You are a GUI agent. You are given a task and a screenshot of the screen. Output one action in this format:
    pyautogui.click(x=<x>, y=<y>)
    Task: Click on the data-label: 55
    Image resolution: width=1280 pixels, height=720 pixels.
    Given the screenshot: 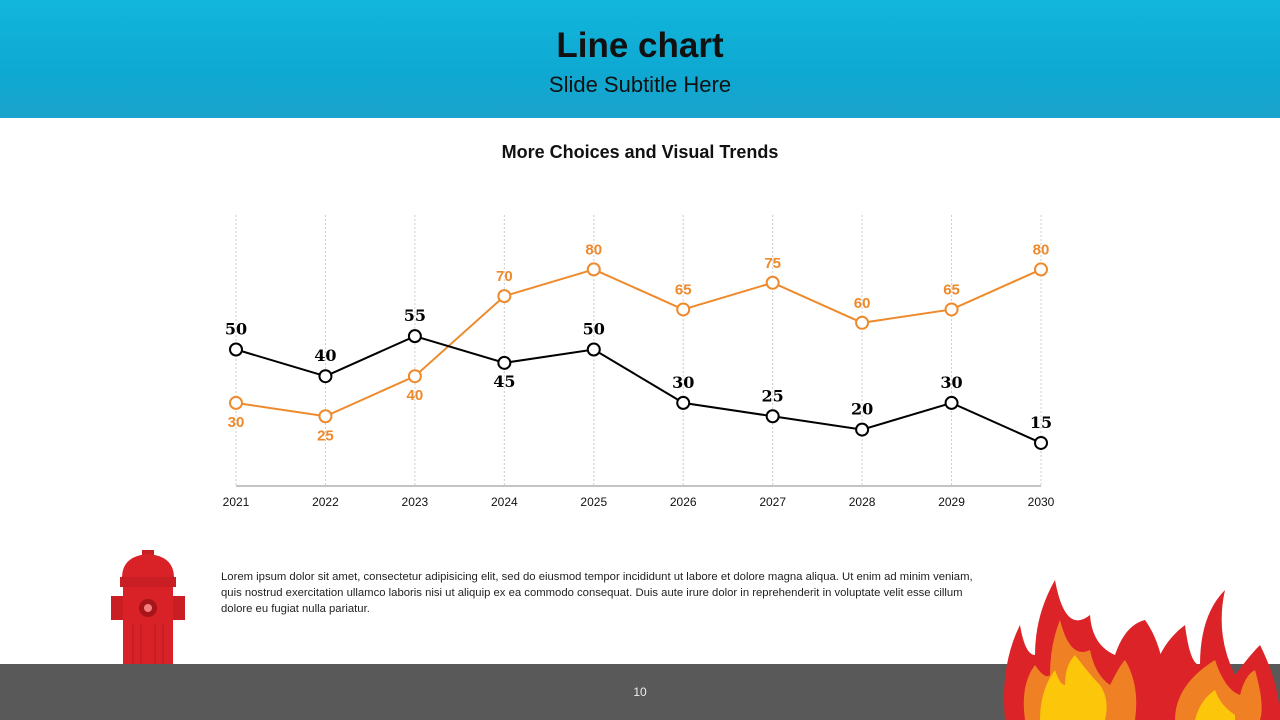 What is the action you would take?
    pyautogui.click(x=415, y=315)
    